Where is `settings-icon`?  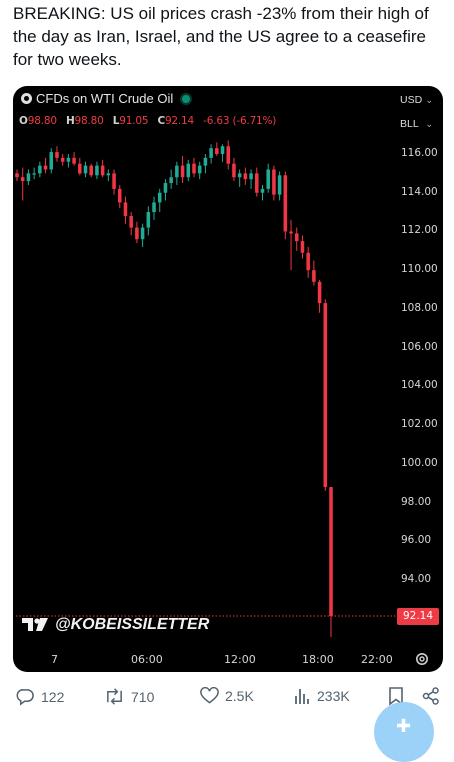
settings-icon is located at coordinates (422, 659).